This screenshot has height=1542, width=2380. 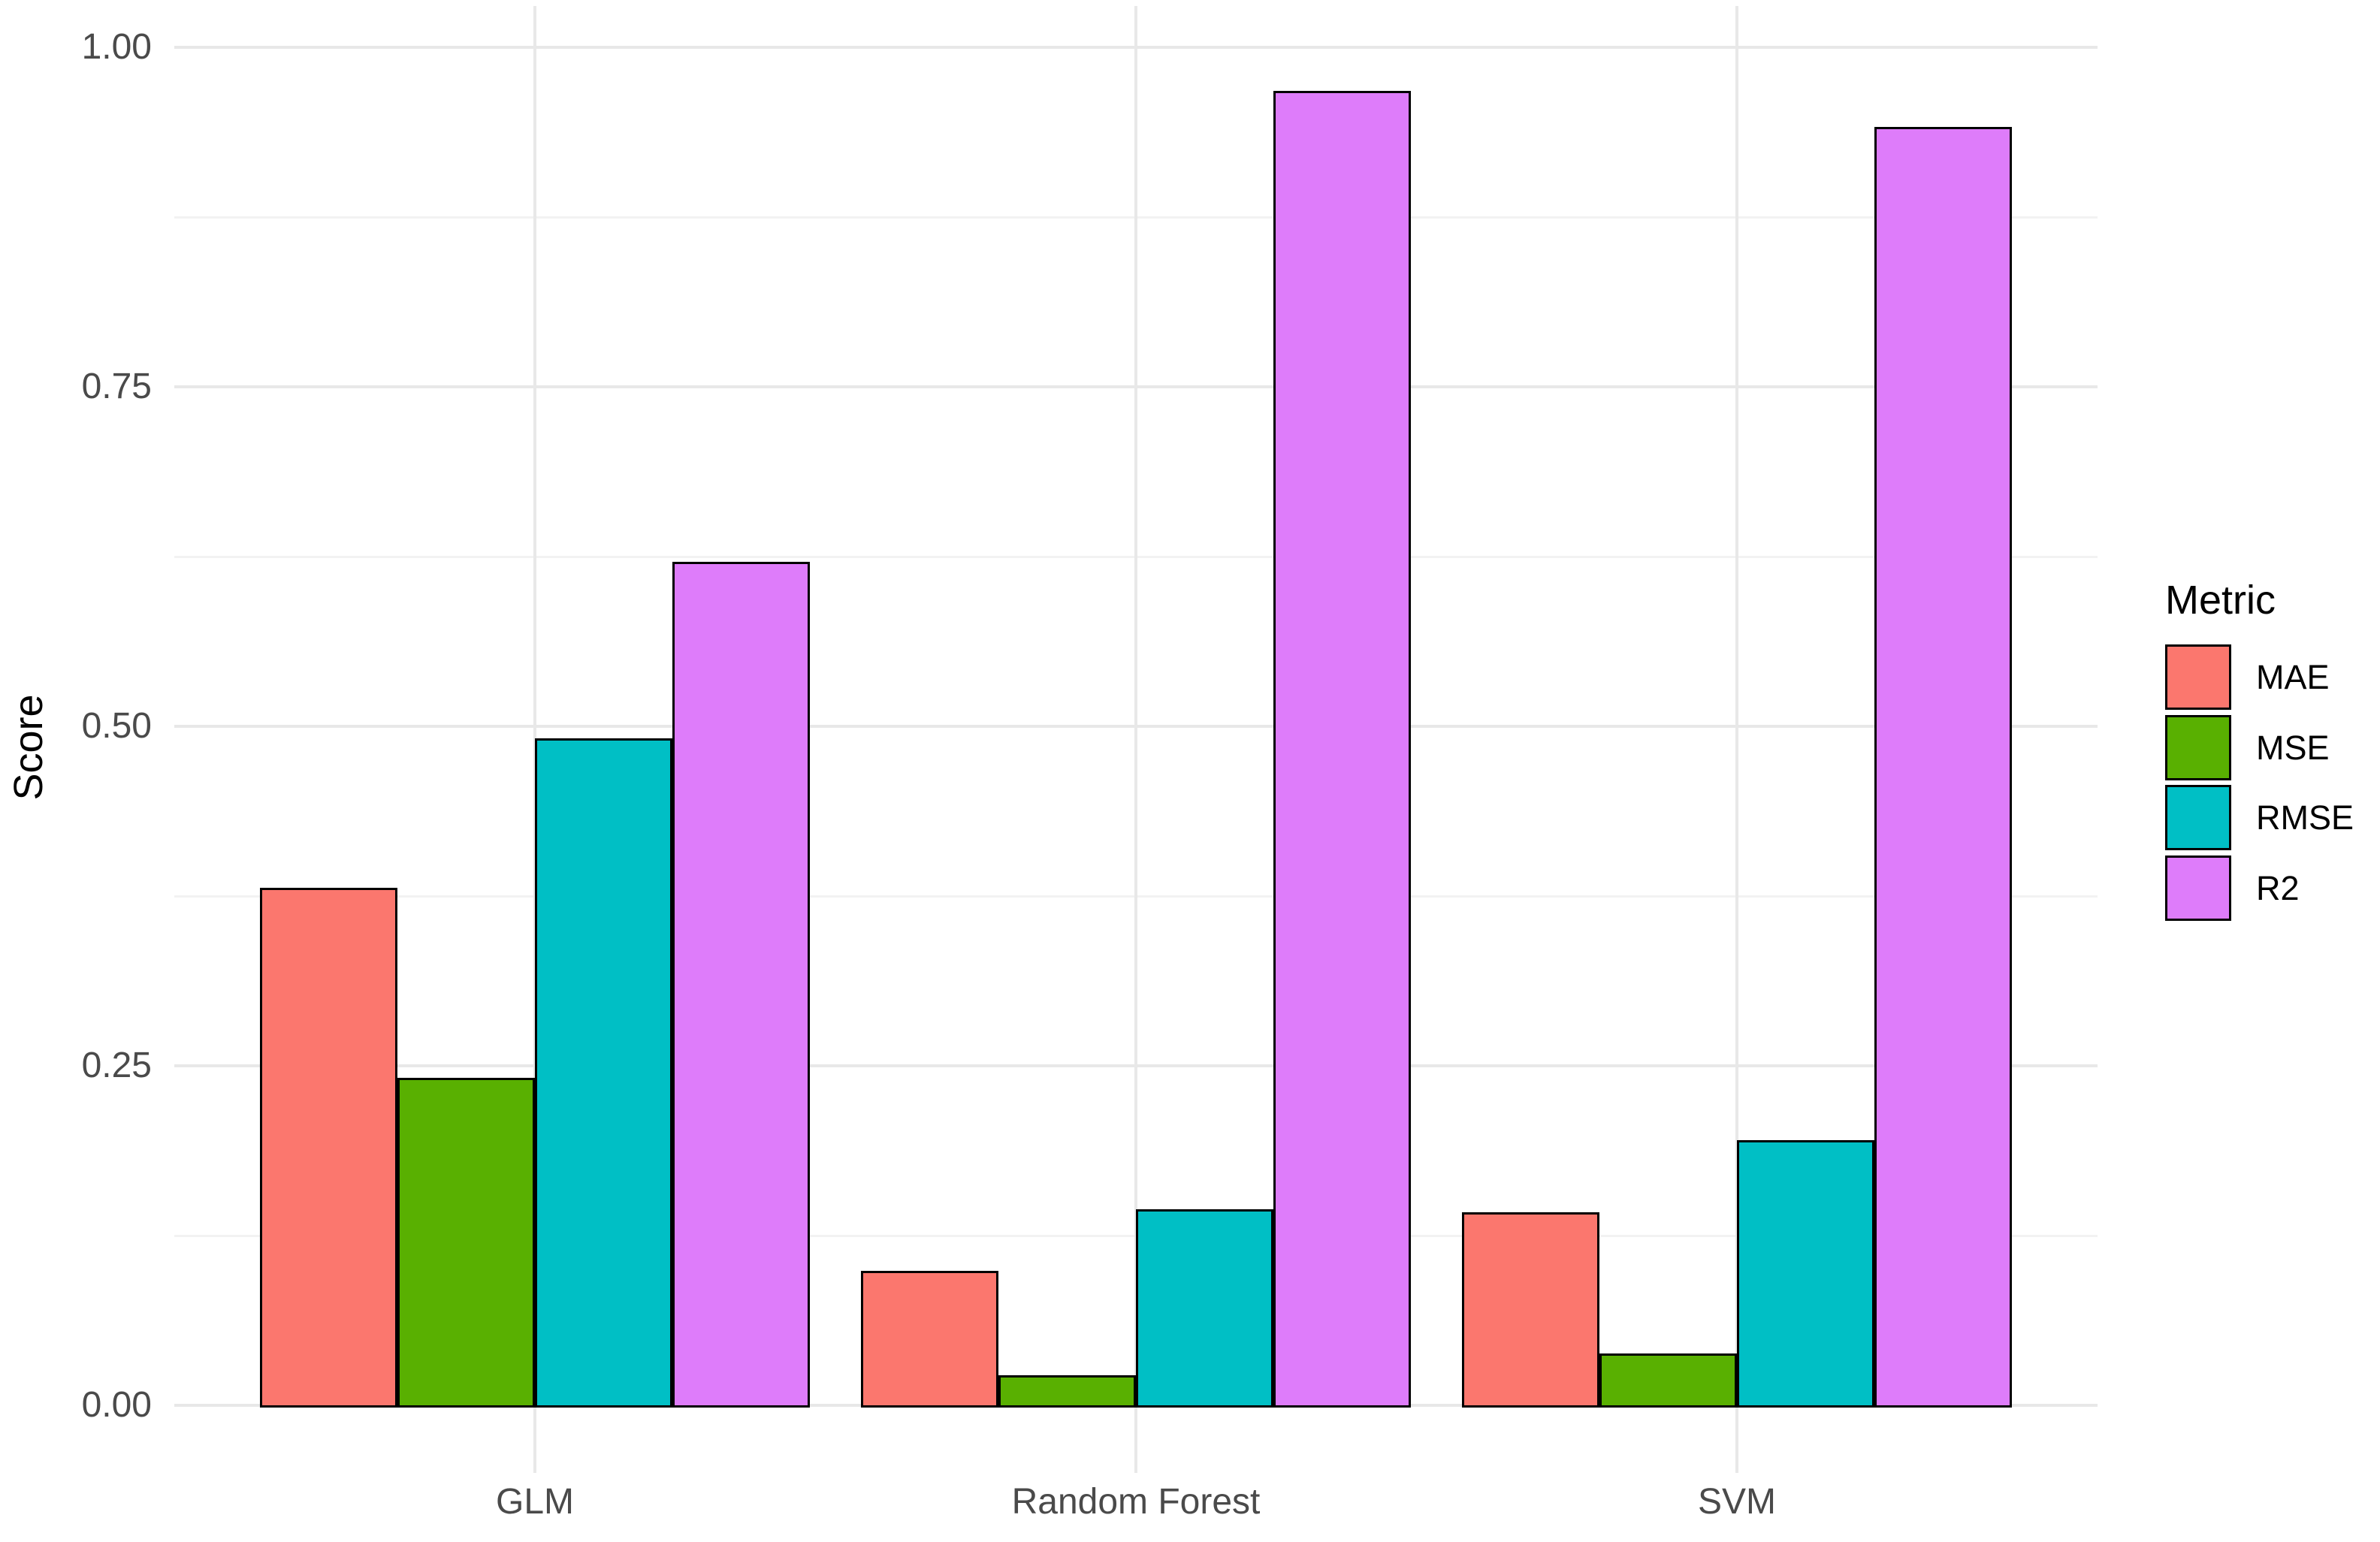 I want to click on legend-title: Metric, so click(x=2220, y=600).